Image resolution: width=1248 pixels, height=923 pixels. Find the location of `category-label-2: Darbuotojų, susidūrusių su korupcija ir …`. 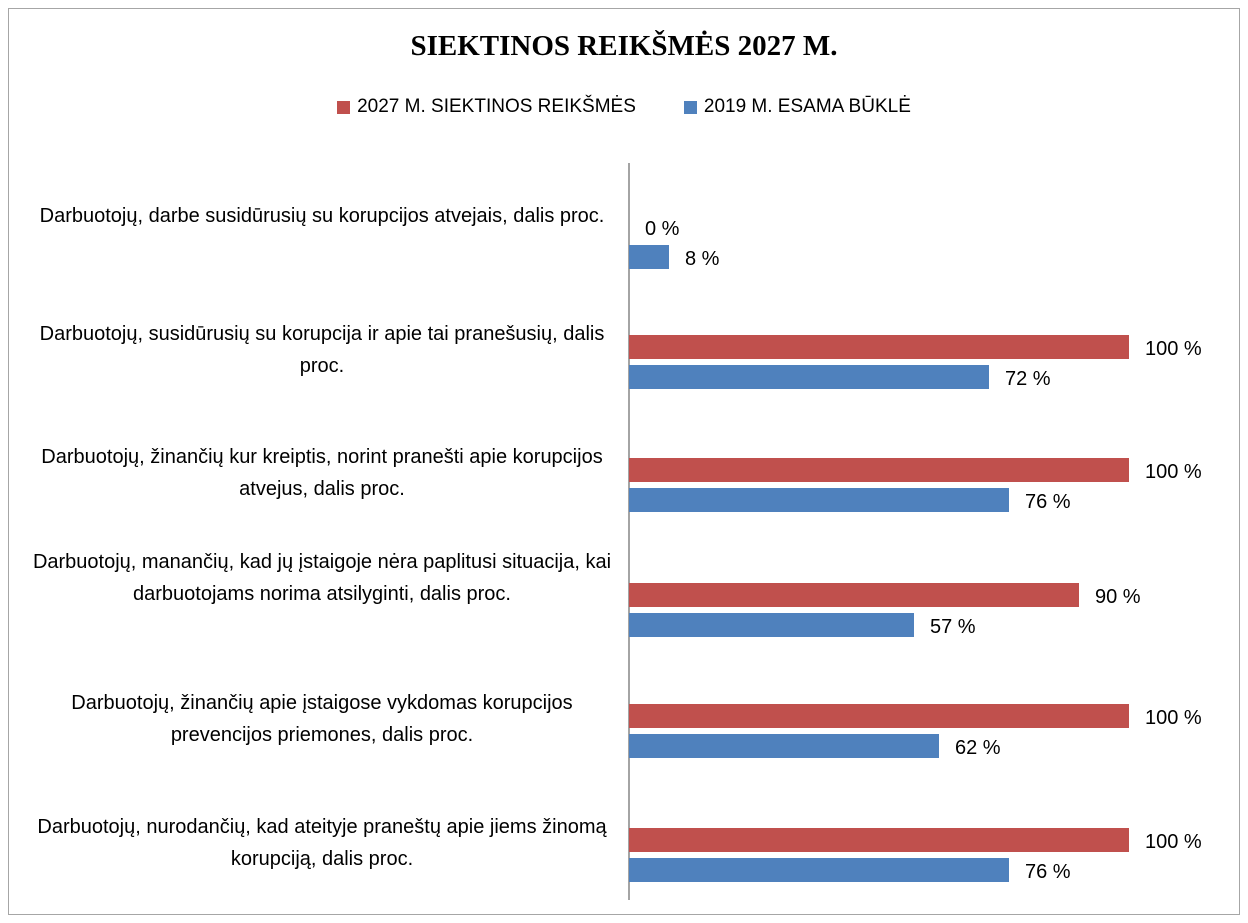

category-label-2: Darbuotojų, susidūrusių su korupcija ir … is located at coordinates (322, 350).